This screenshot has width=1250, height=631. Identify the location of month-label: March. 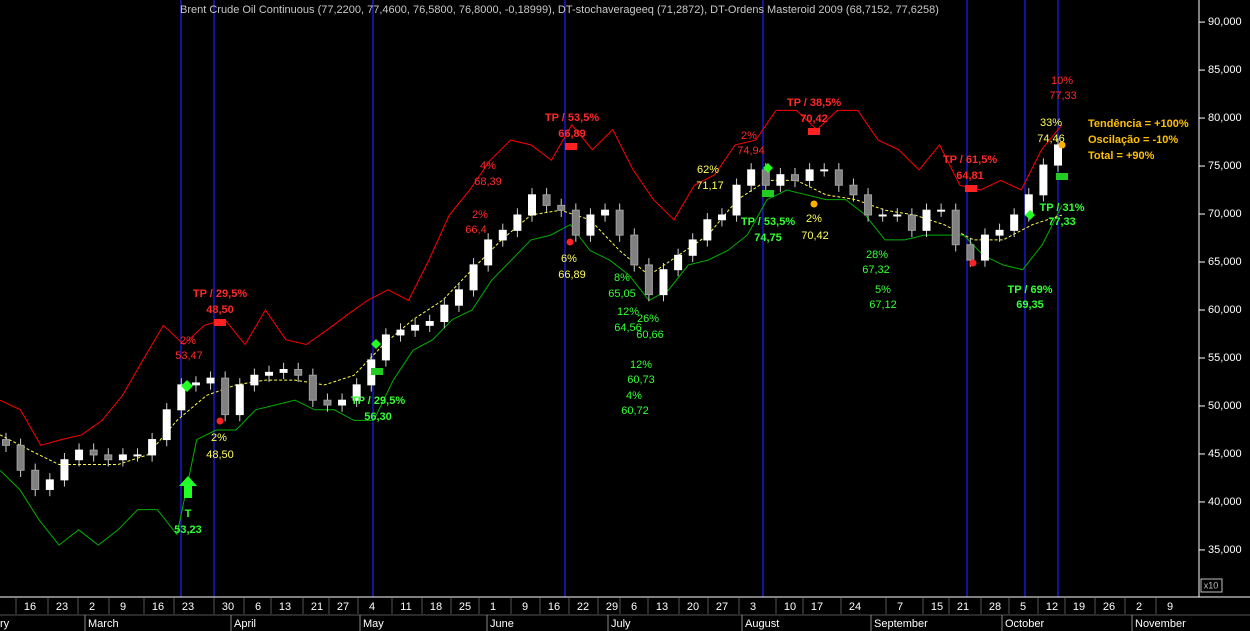
(103, 624).